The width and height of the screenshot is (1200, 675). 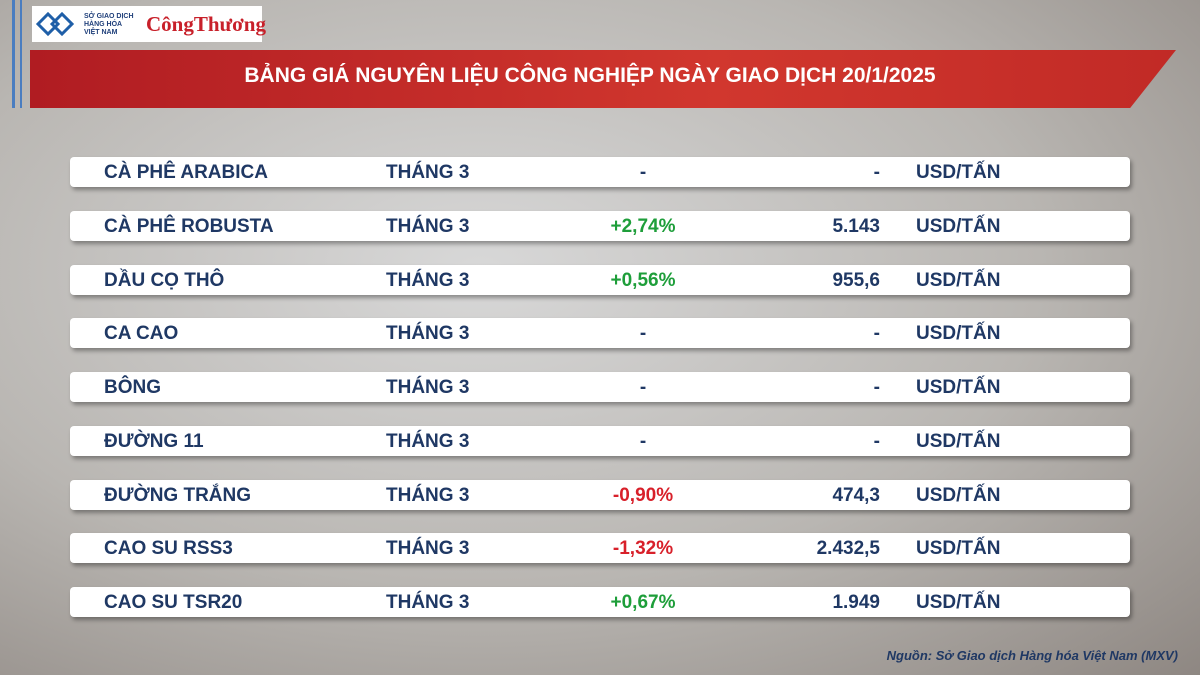 I want to click on title-banner, so click(x=603, y=79).